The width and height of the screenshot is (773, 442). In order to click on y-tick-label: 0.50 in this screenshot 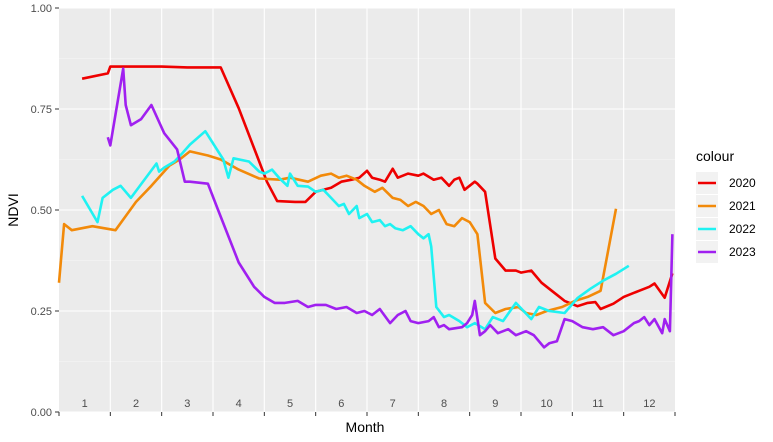, I will do `click(41, 211)`.